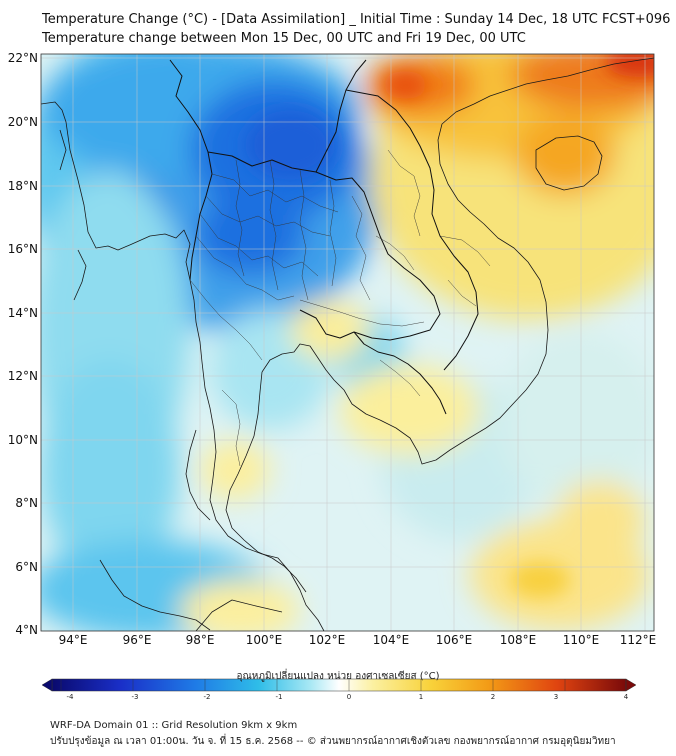 This screenshot has width=676, height=756. I want to click on lat-label: 8°N, so click(26, 503).